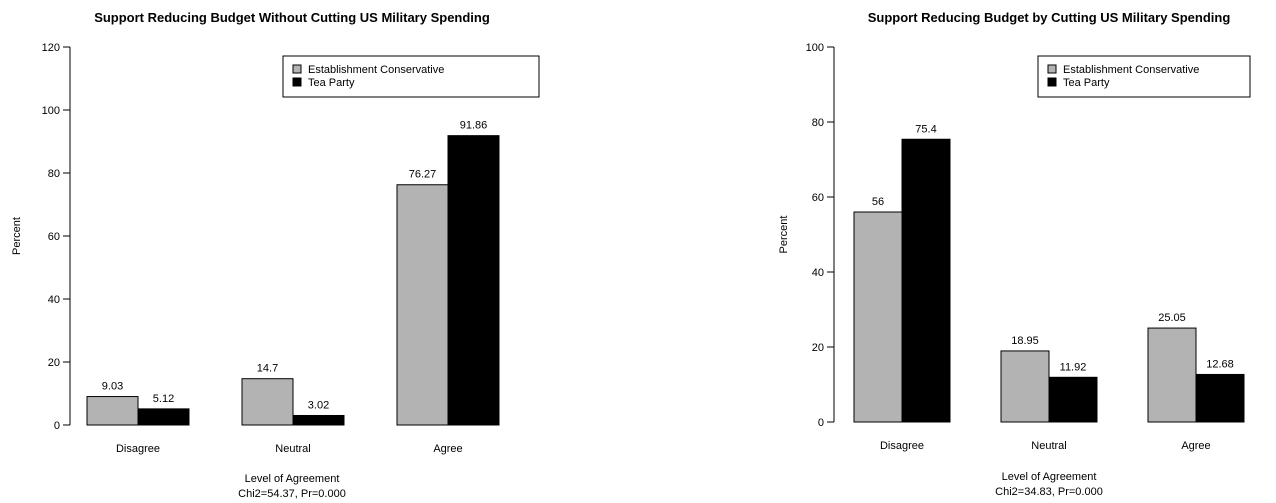 The image size is (1276, 503). I want to click on bar-value-label: 56, so click(878, 202).